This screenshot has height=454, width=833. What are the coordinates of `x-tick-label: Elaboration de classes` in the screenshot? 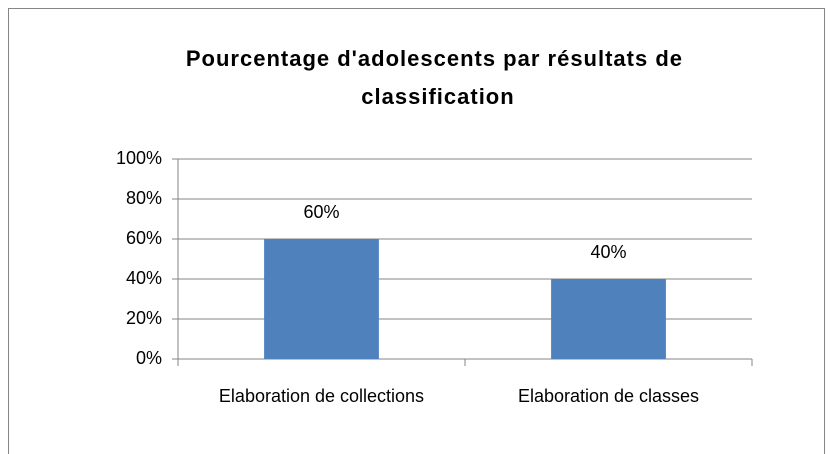 It's located at (608, 396).